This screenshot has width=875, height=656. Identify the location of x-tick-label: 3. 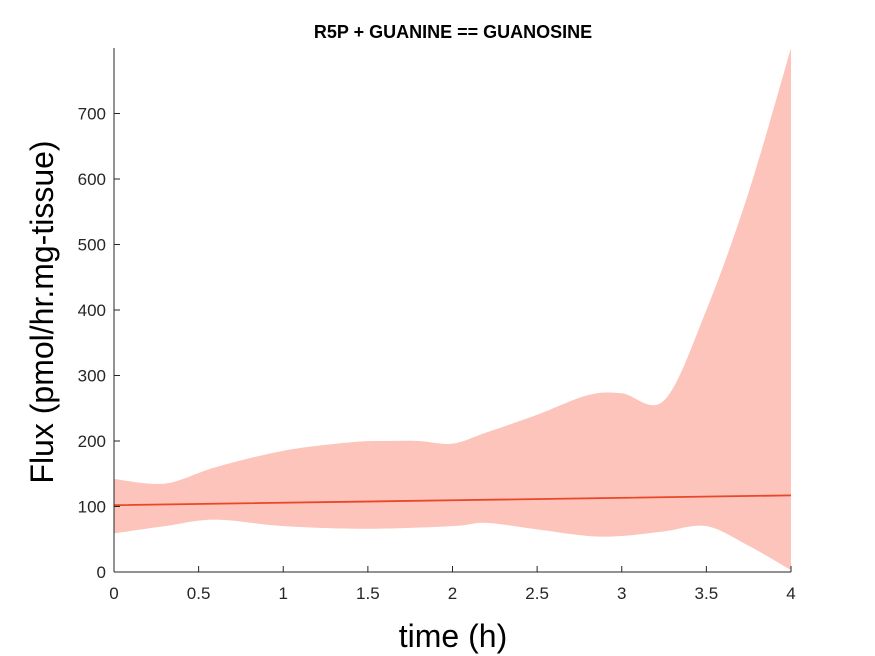
(621, 593).